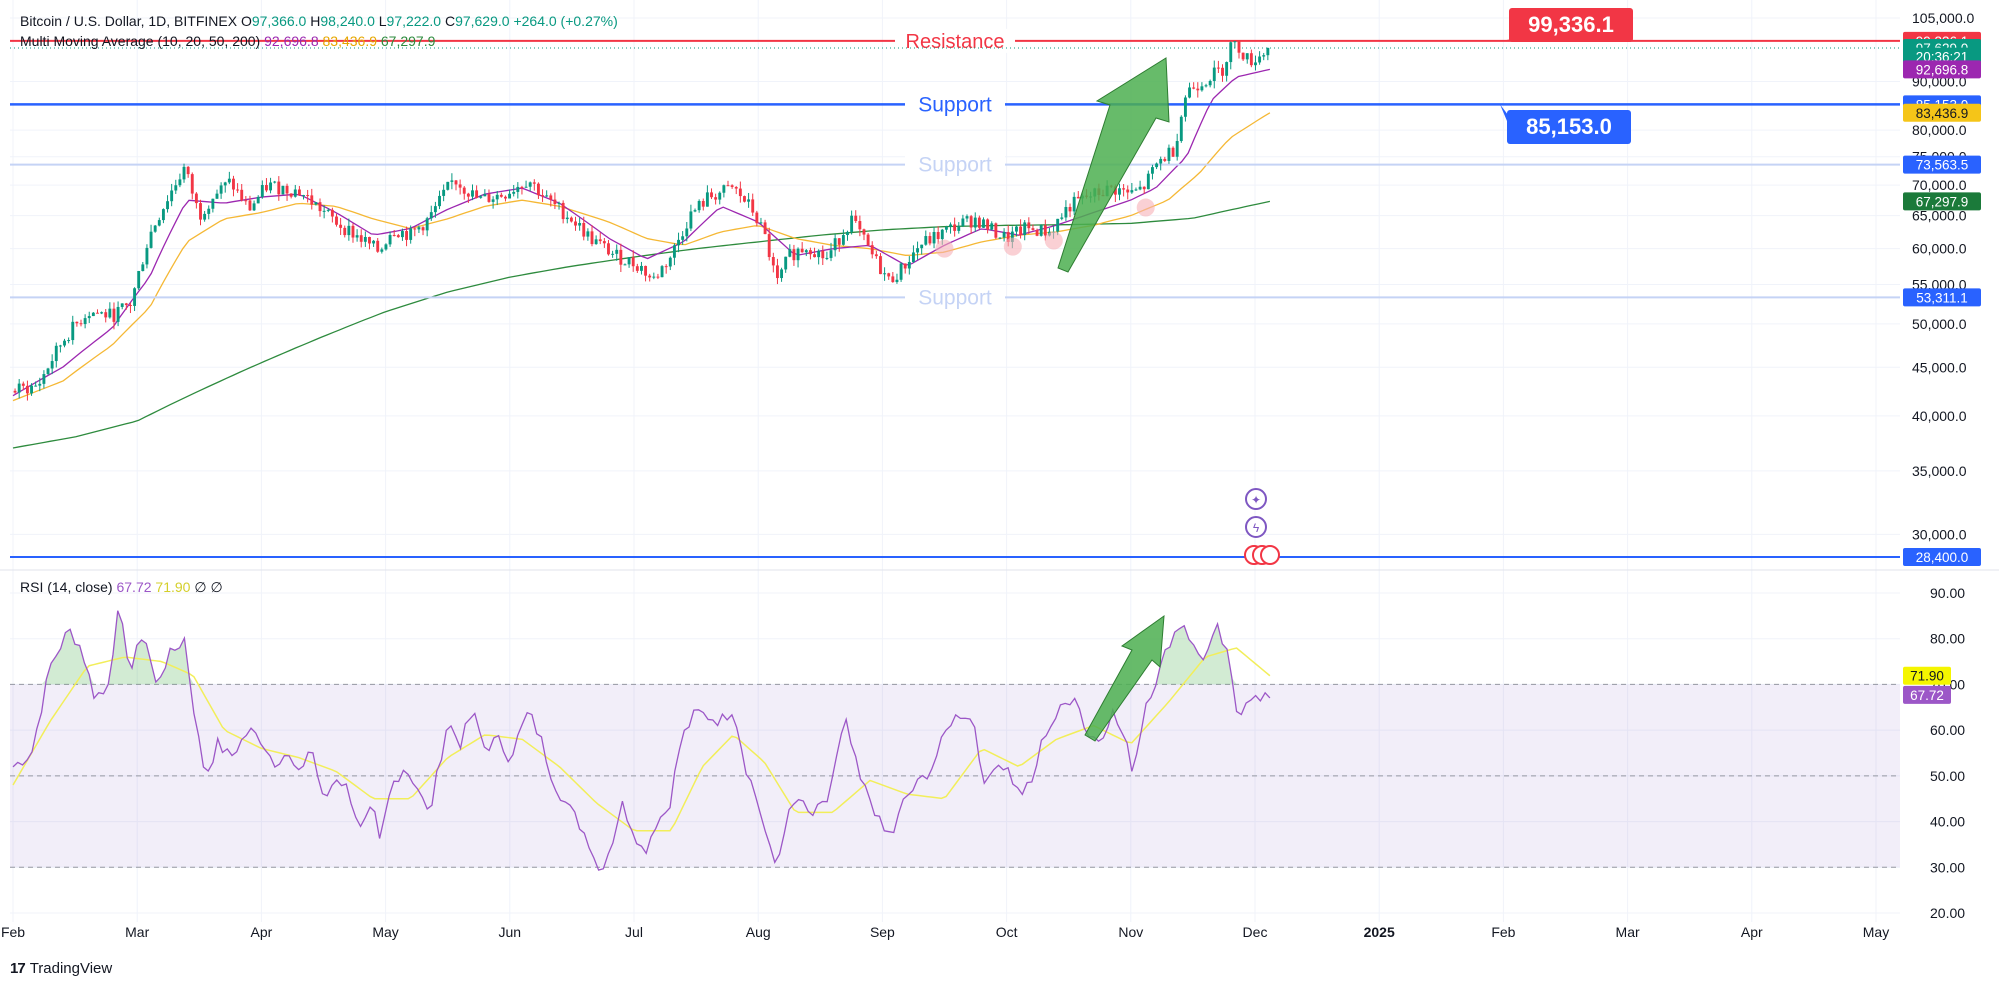 This screenshot has height=988, width=1999. I want to click on close-label: C, so click(450, 21).